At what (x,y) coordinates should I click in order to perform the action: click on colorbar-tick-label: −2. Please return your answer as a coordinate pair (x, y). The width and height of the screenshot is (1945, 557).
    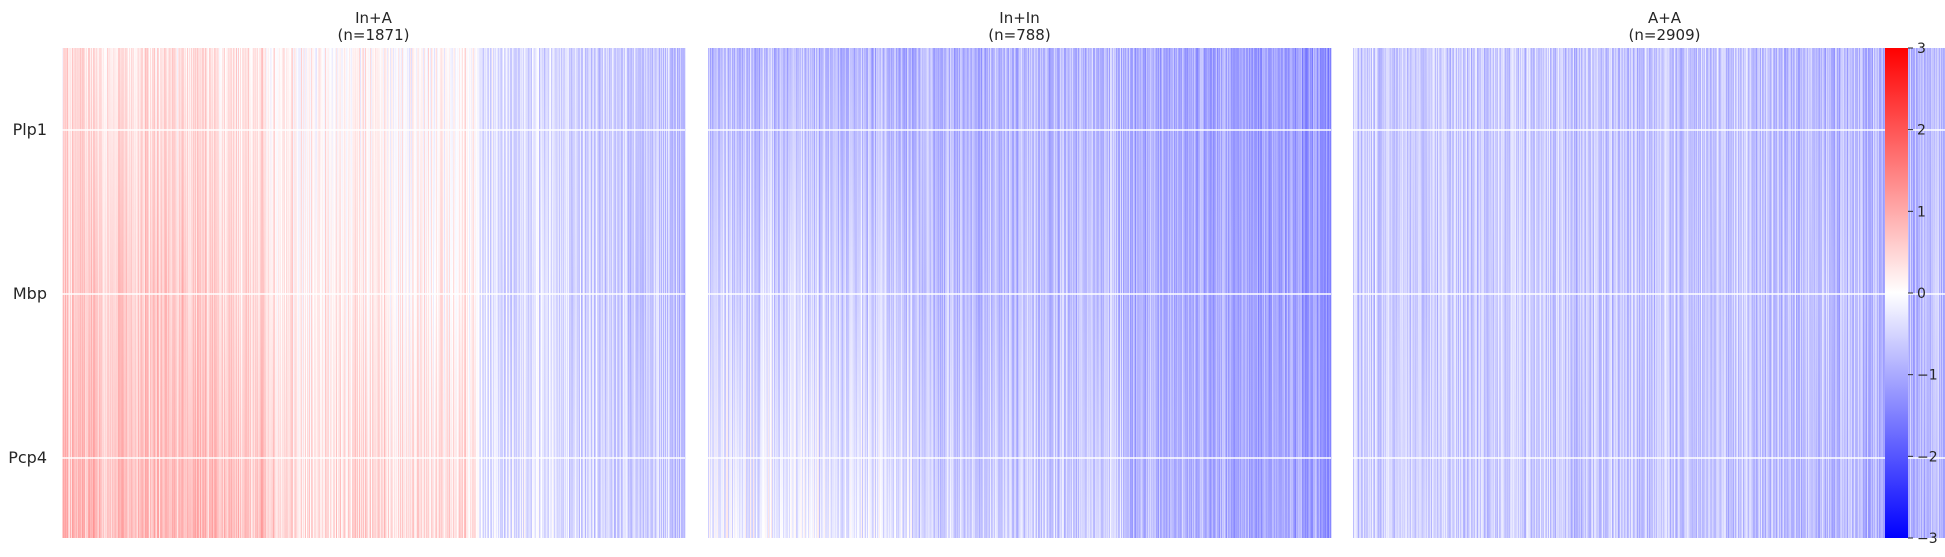
    Looking at the image, I should click on (1927, 457).